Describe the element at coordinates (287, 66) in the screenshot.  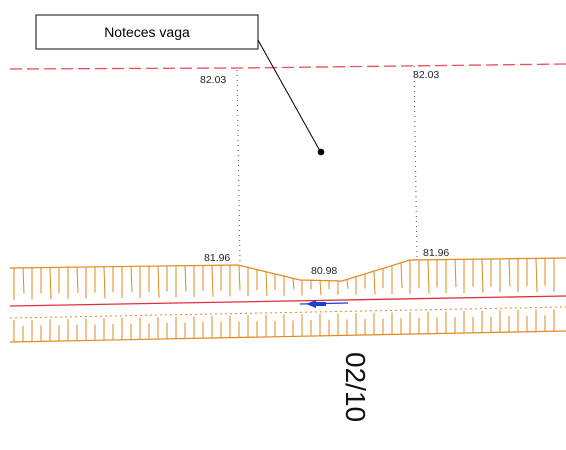
I see `design-level-line` at that location.